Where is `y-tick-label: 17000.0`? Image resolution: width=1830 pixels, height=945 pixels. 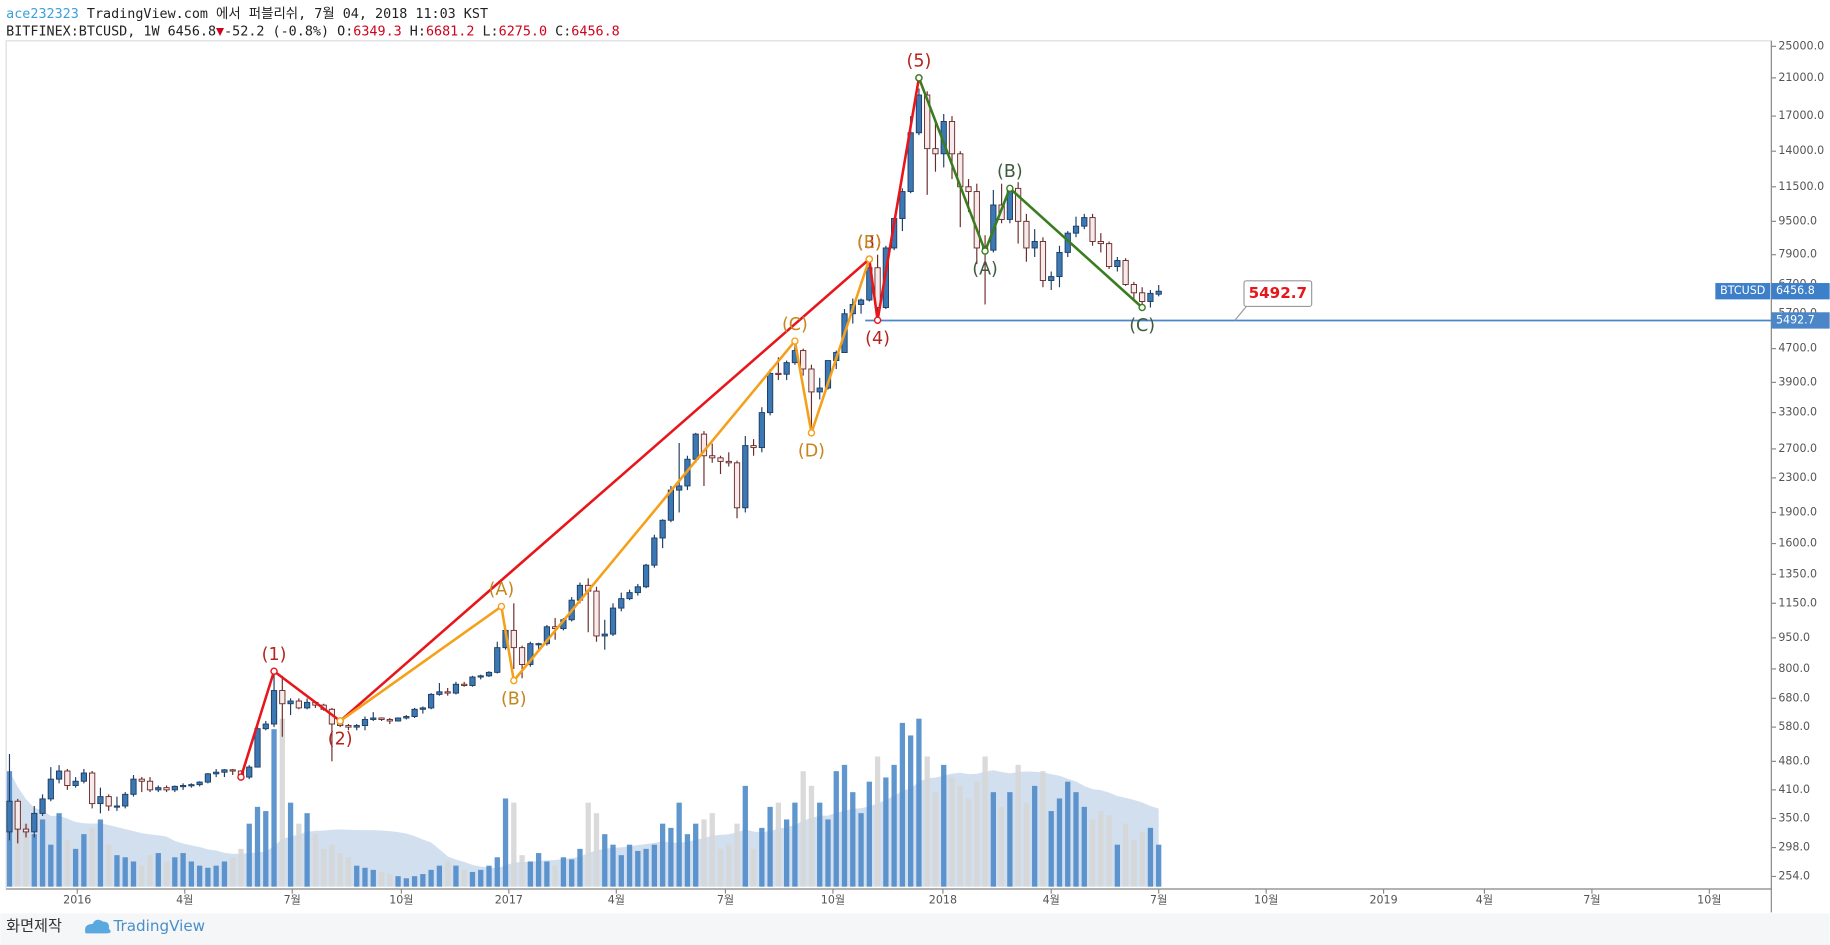
y-tick-label: 17000.0 is located at coordinates (1801, 115).